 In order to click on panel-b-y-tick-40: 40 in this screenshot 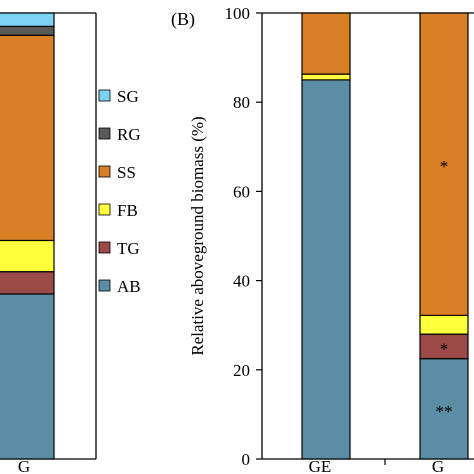, I will do `click(241, 281)`.